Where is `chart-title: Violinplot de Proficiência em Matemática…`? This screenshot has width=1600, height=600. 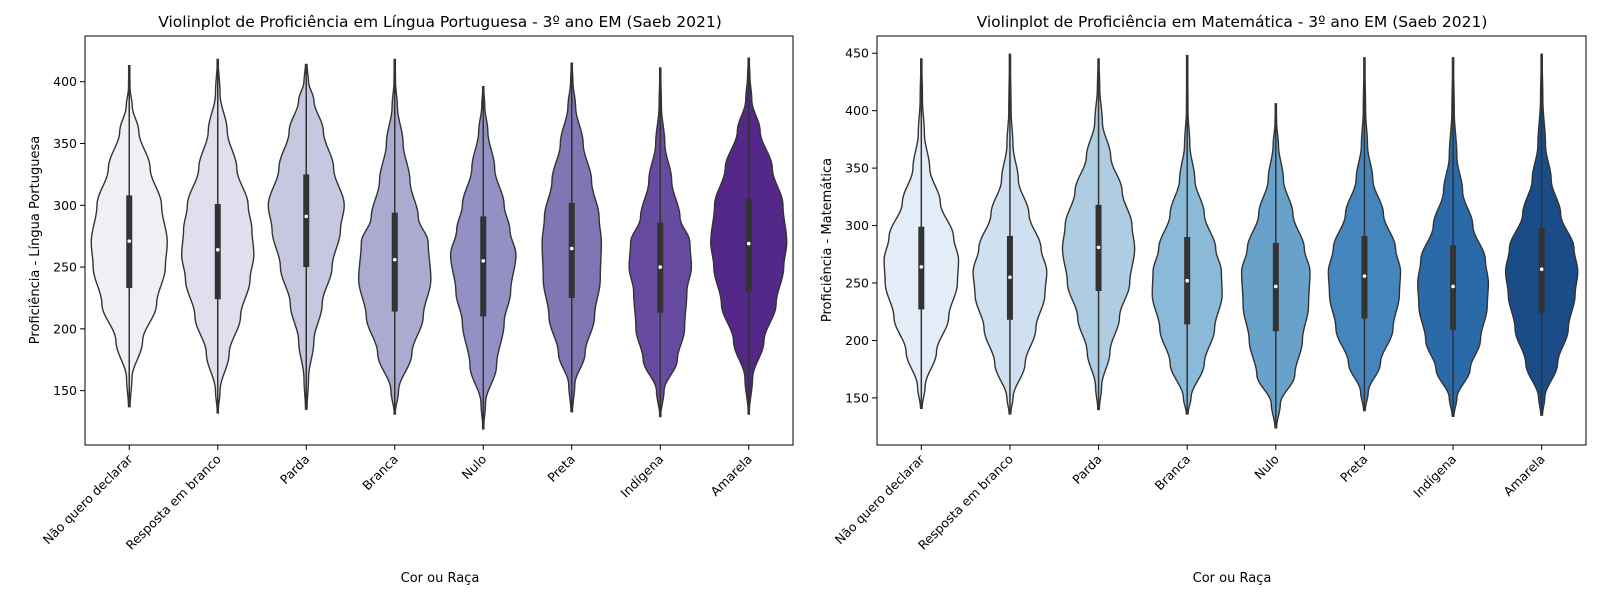
chart-title: Violinplot de Proficiência em Matemática… is located at coordinates (1232, 22).